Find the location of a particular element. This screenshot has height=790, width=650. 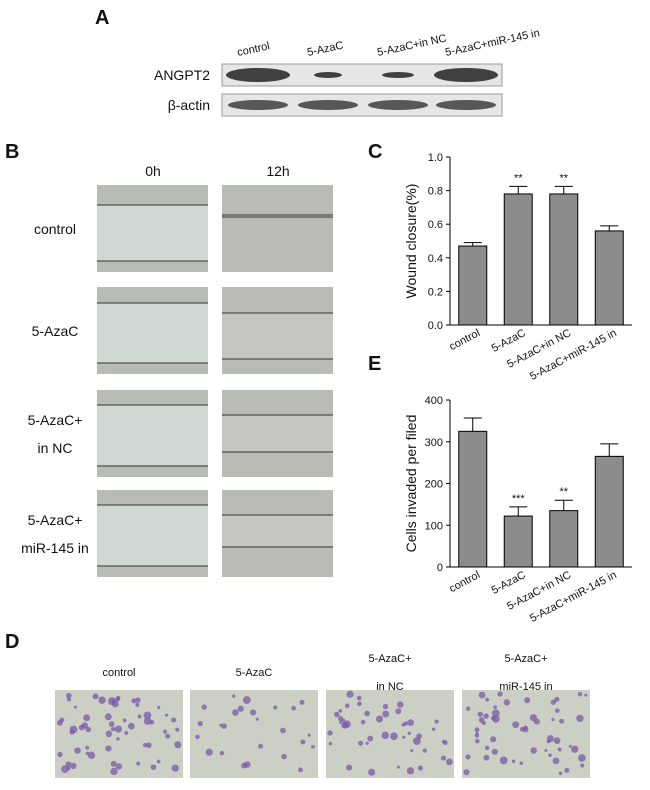

panel-label: A is located at coordinates (102, 18).